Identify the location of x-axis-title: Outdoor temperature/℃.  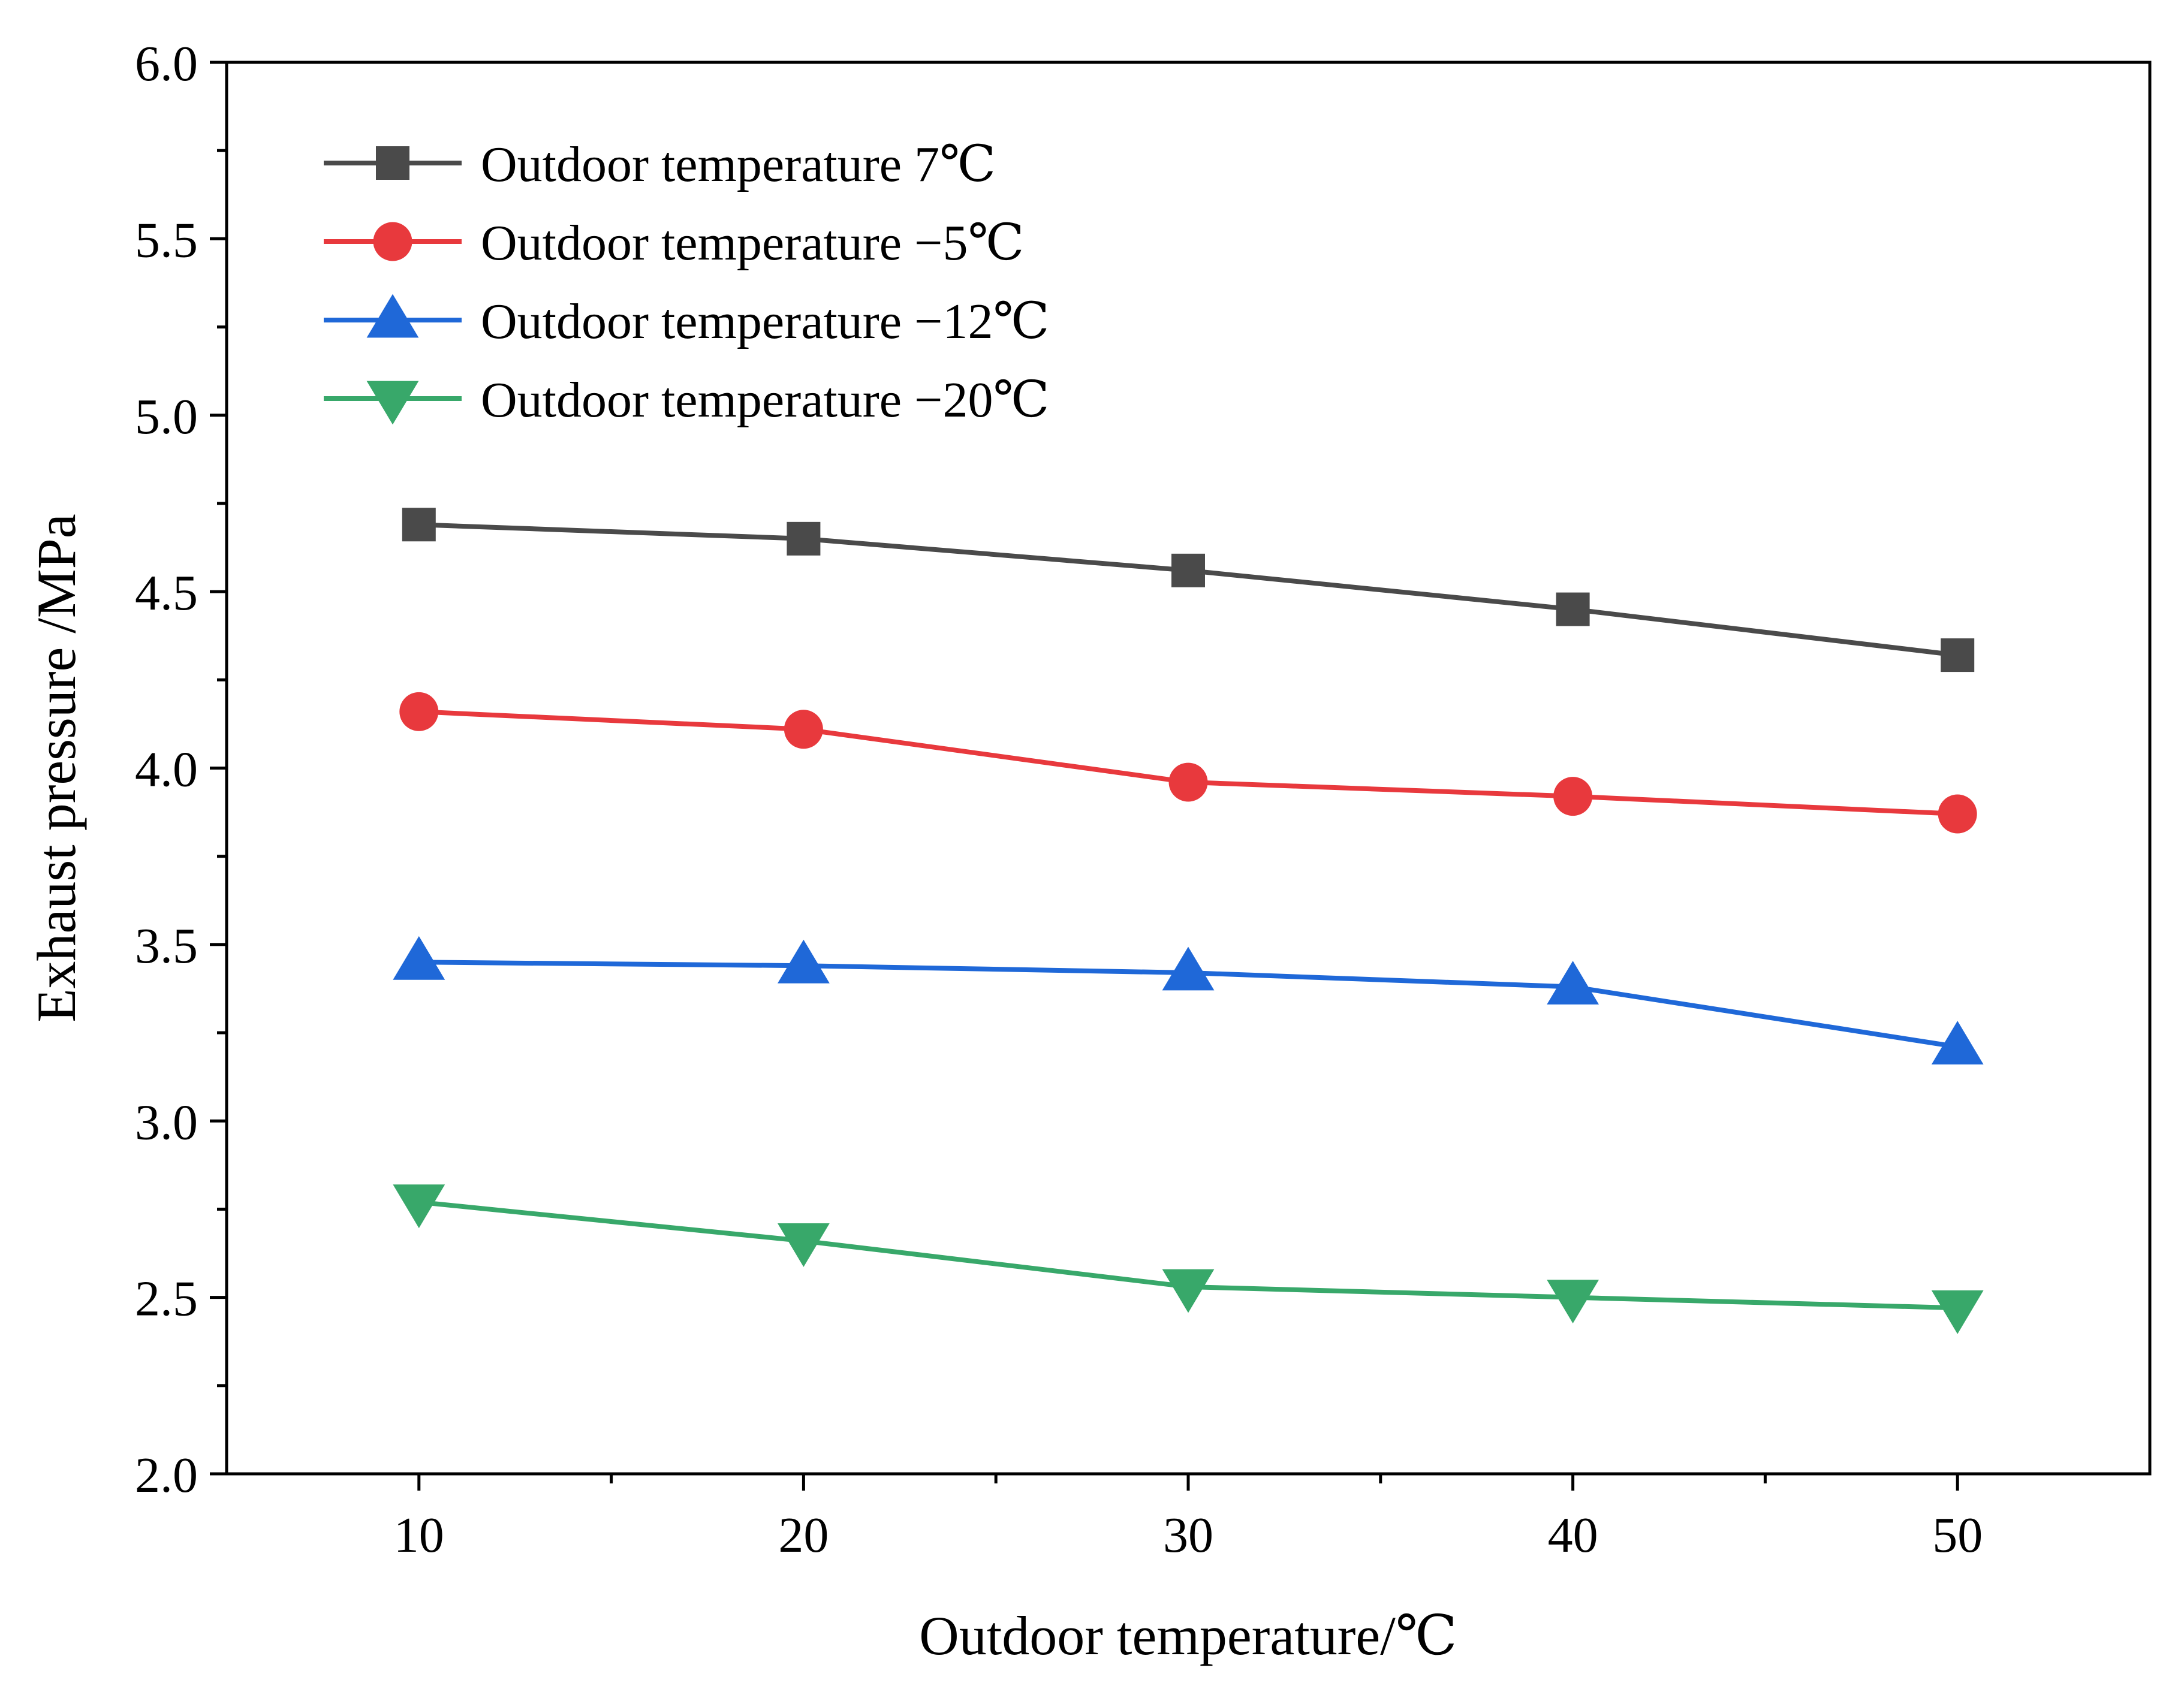
(1188, 1635).